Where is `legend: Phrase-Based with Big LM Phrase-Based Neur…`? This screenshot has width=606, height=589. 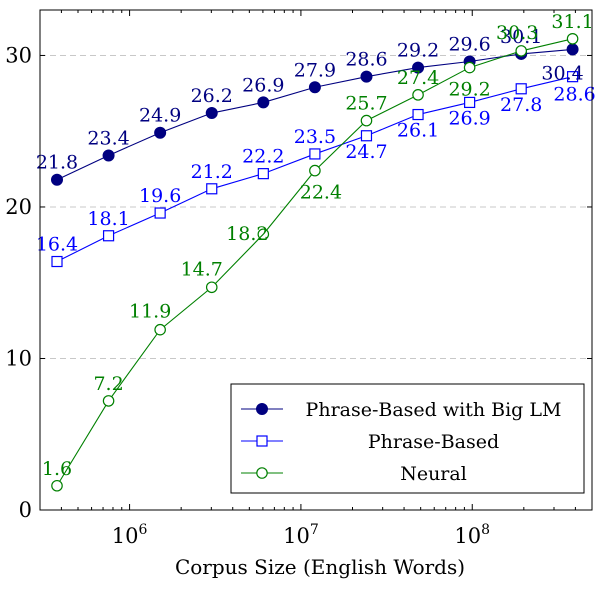 legend: Phrase-Based with Big LM Phrase-Based Neur… is located at coordinates (407, 438).